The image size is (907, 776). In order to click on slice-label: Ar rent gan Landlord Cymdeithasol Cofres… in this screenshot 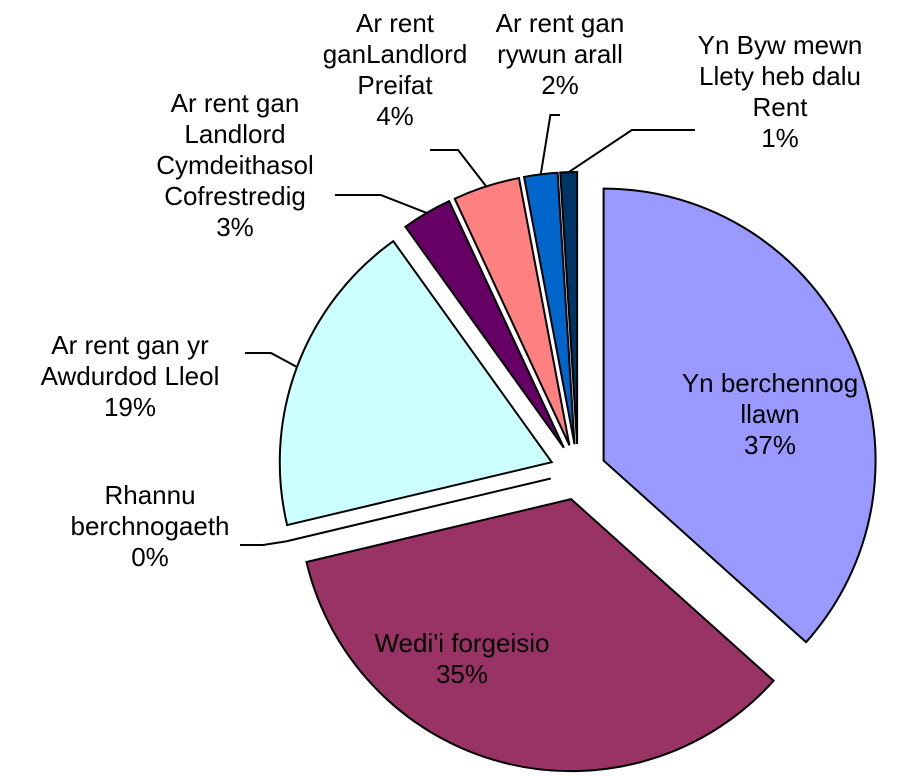, I will do `click(235, 165)`.